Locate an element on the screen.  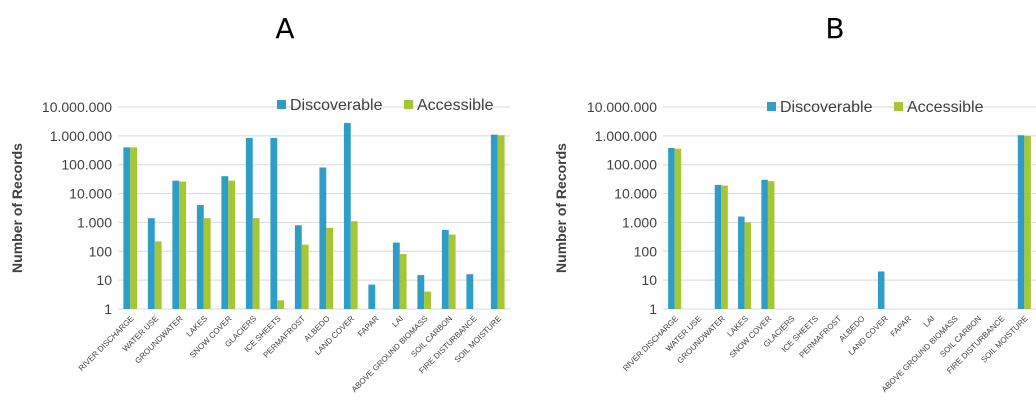
x-category-label: SOIL MOISTURE is located at coordinates (478, 339).